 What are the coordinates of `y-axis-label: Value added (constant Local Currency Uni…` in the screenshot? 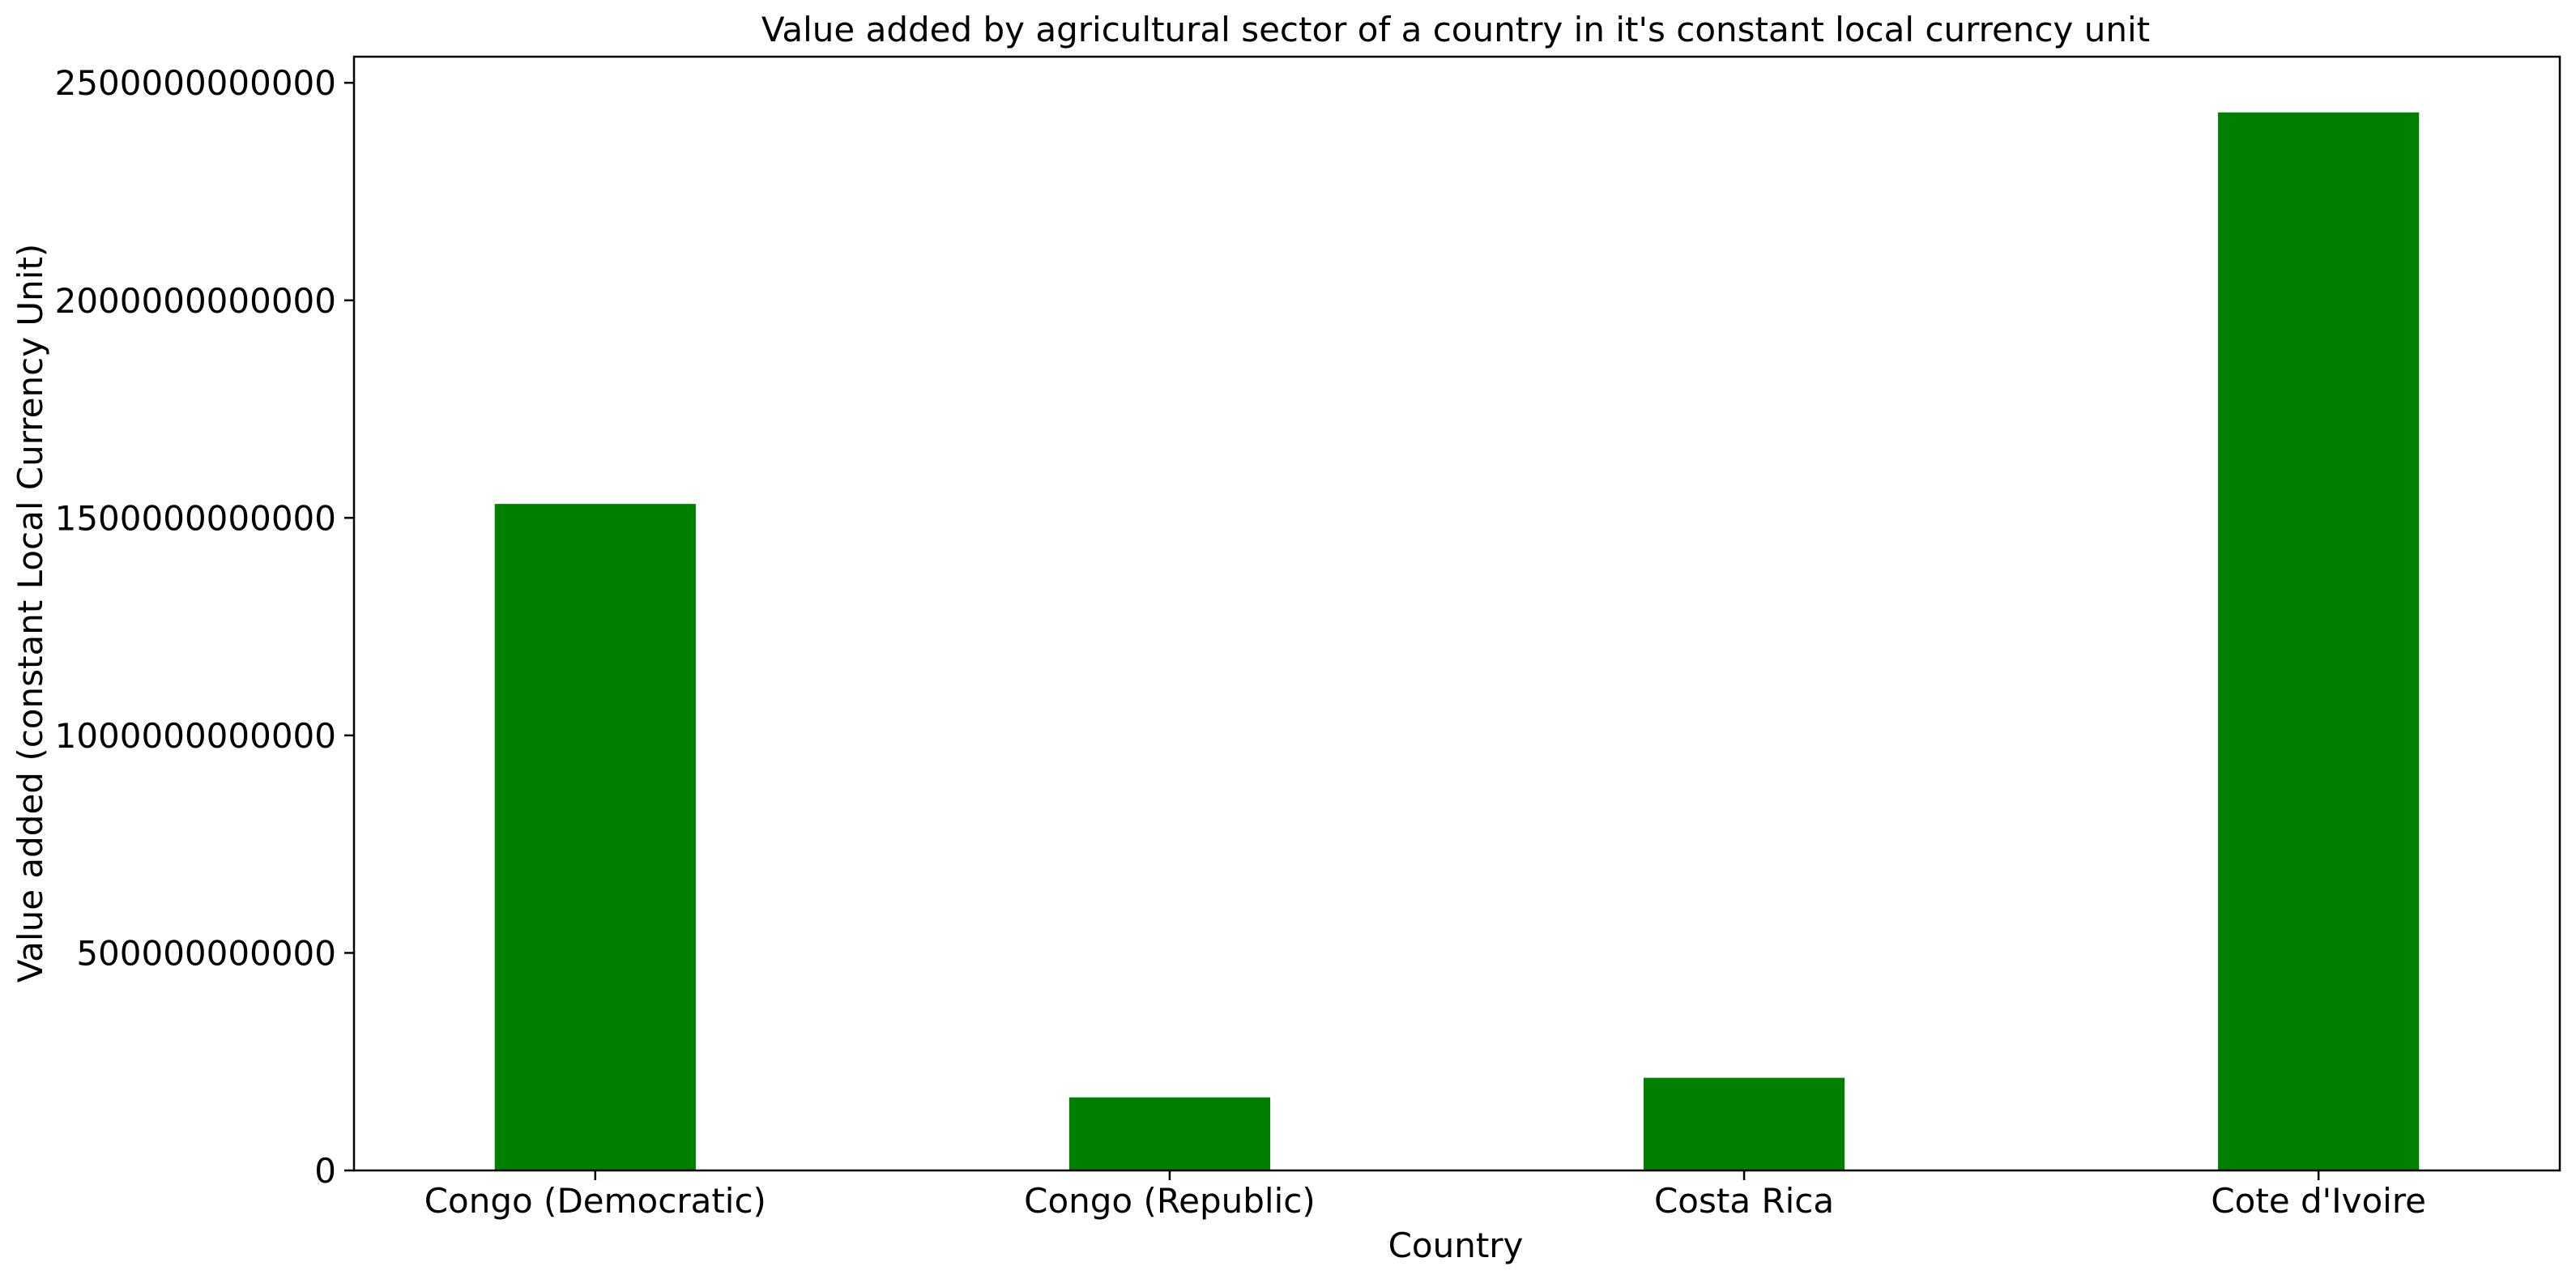 It's located at (31, 613).